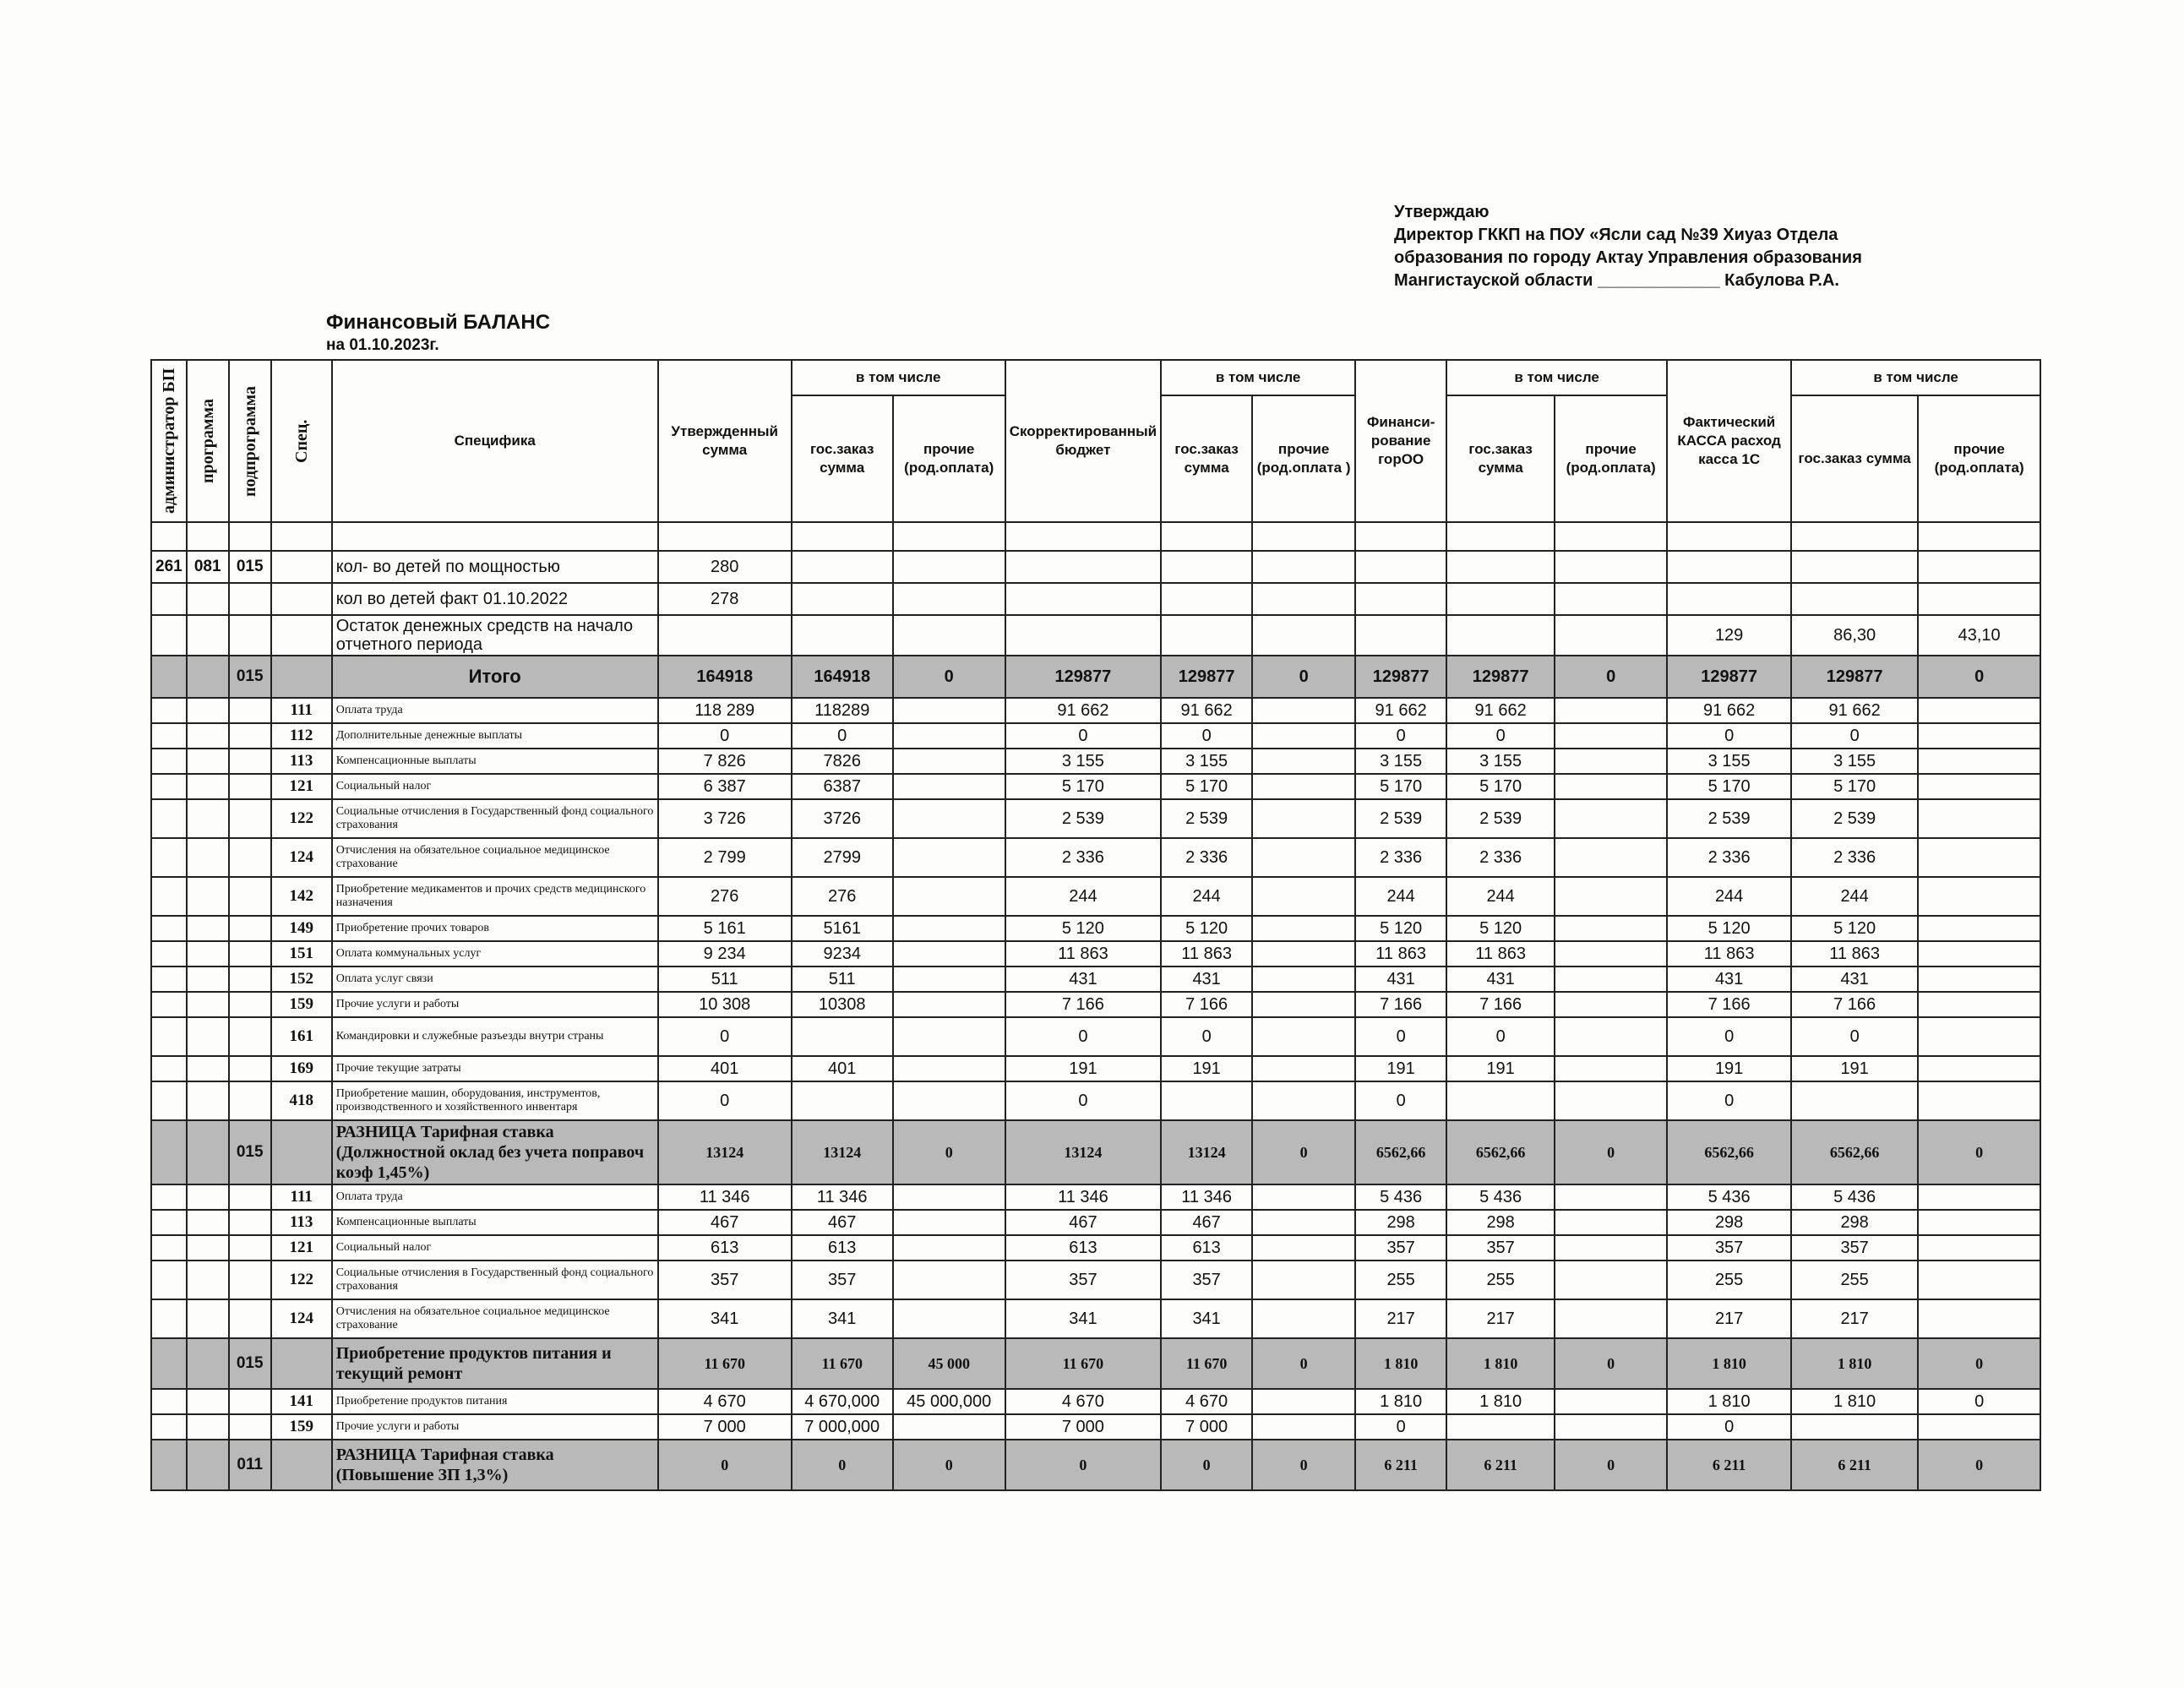 Image resolution: width=2184 pixels, height=1688 pixels. Describe the element at coordinates (494, 1401) in the screenshot. I see `table-cell: Приобретение продуктов питания` at that location.